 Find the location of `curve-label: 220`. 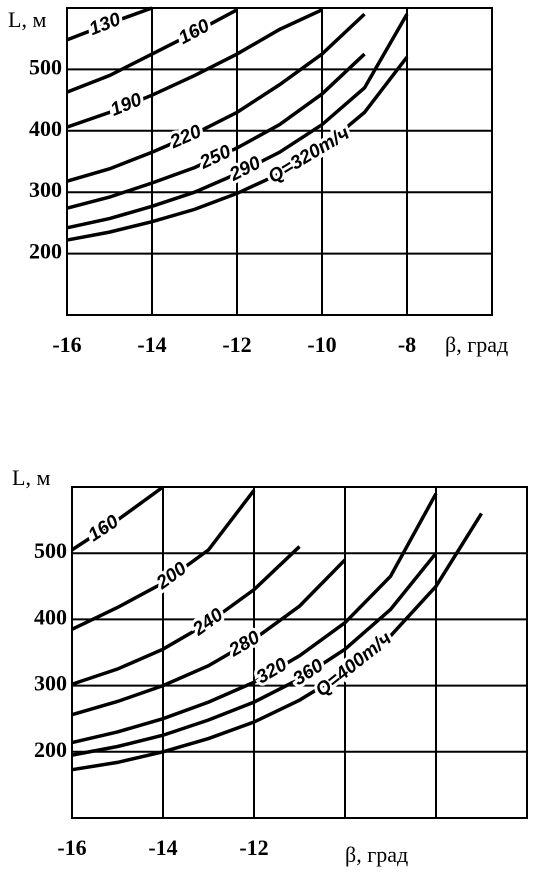

curve-label: 220 is located at coordinates (185, 137).